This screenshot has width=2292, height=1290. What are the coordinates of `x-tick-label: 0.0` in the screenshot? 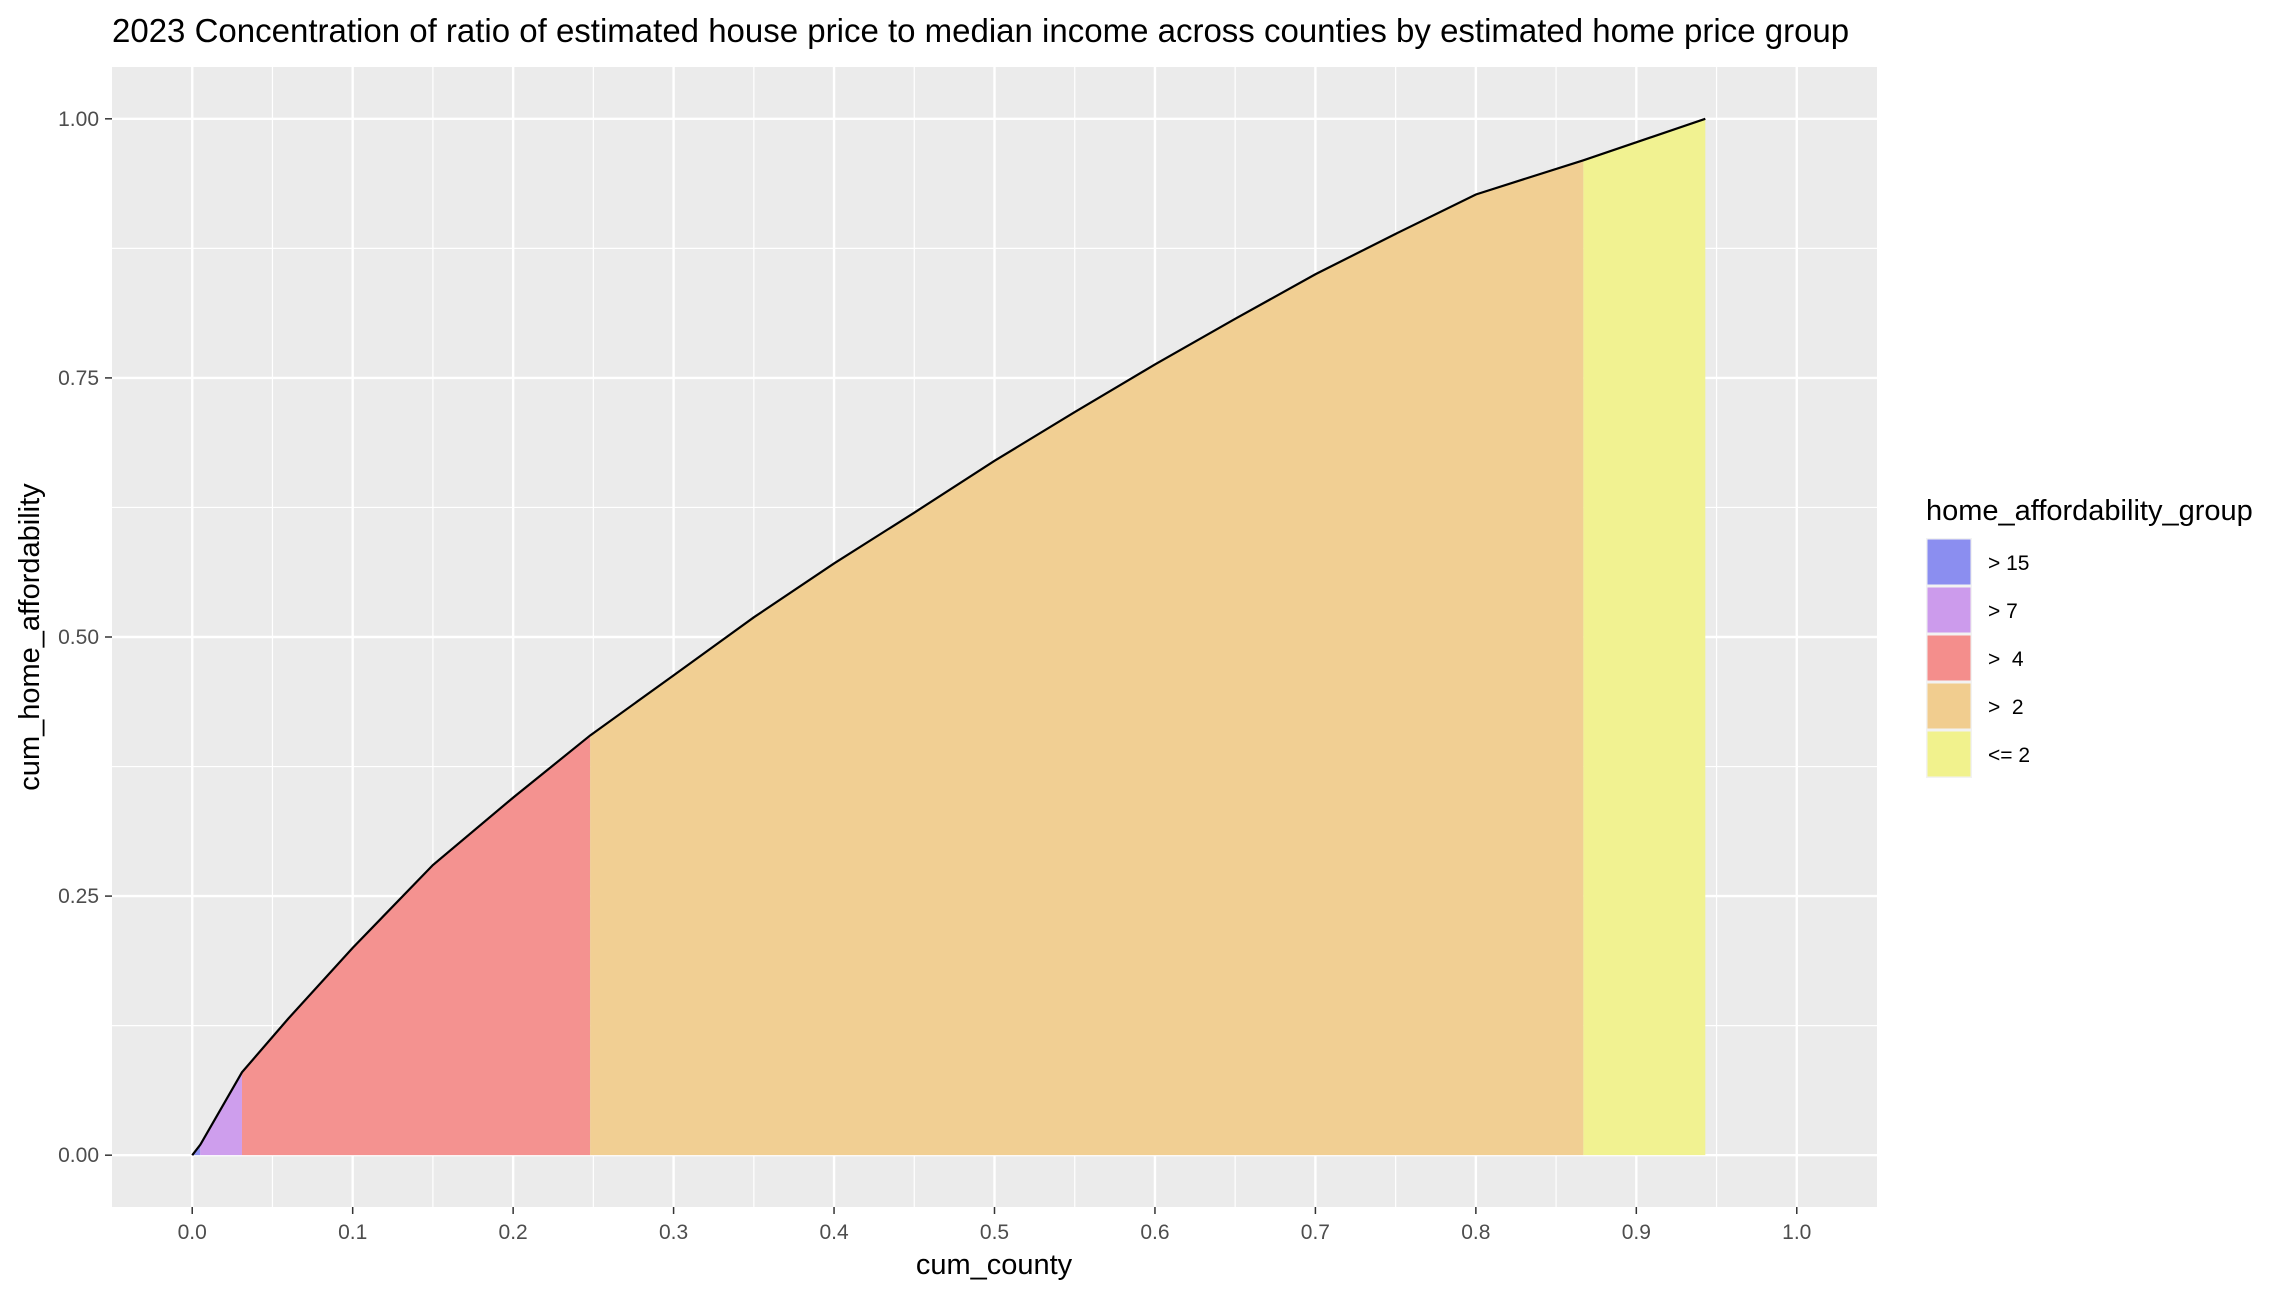 It's located at (192, 1232).